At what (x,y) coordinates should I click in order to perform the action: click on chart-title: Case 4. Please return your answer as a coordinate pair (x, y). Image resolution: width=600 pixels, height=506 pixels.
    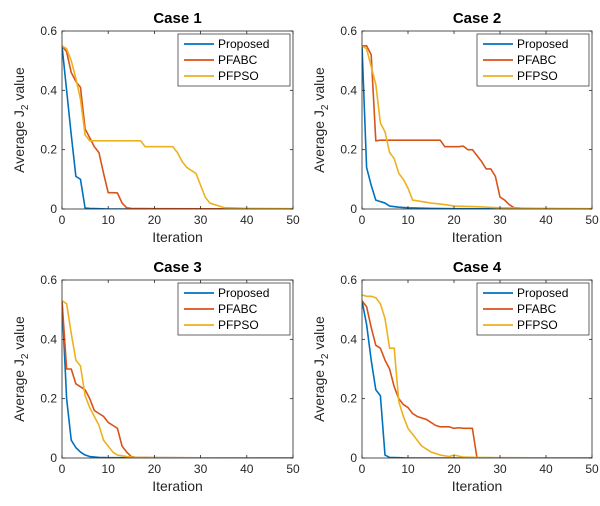
    Looking at the image, I should click on (477, 267).